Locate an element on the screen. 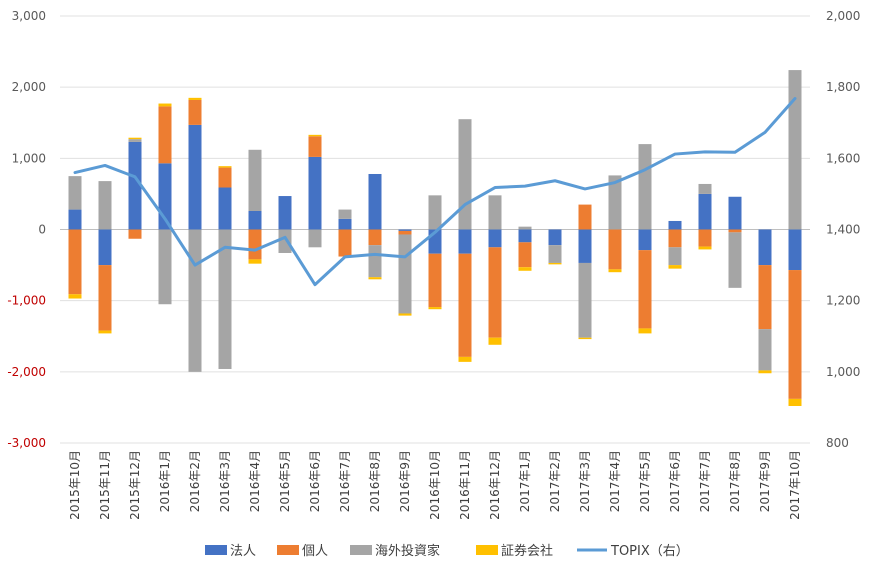  left-tick-label: 3,000 is located at coordinates (29, 16).